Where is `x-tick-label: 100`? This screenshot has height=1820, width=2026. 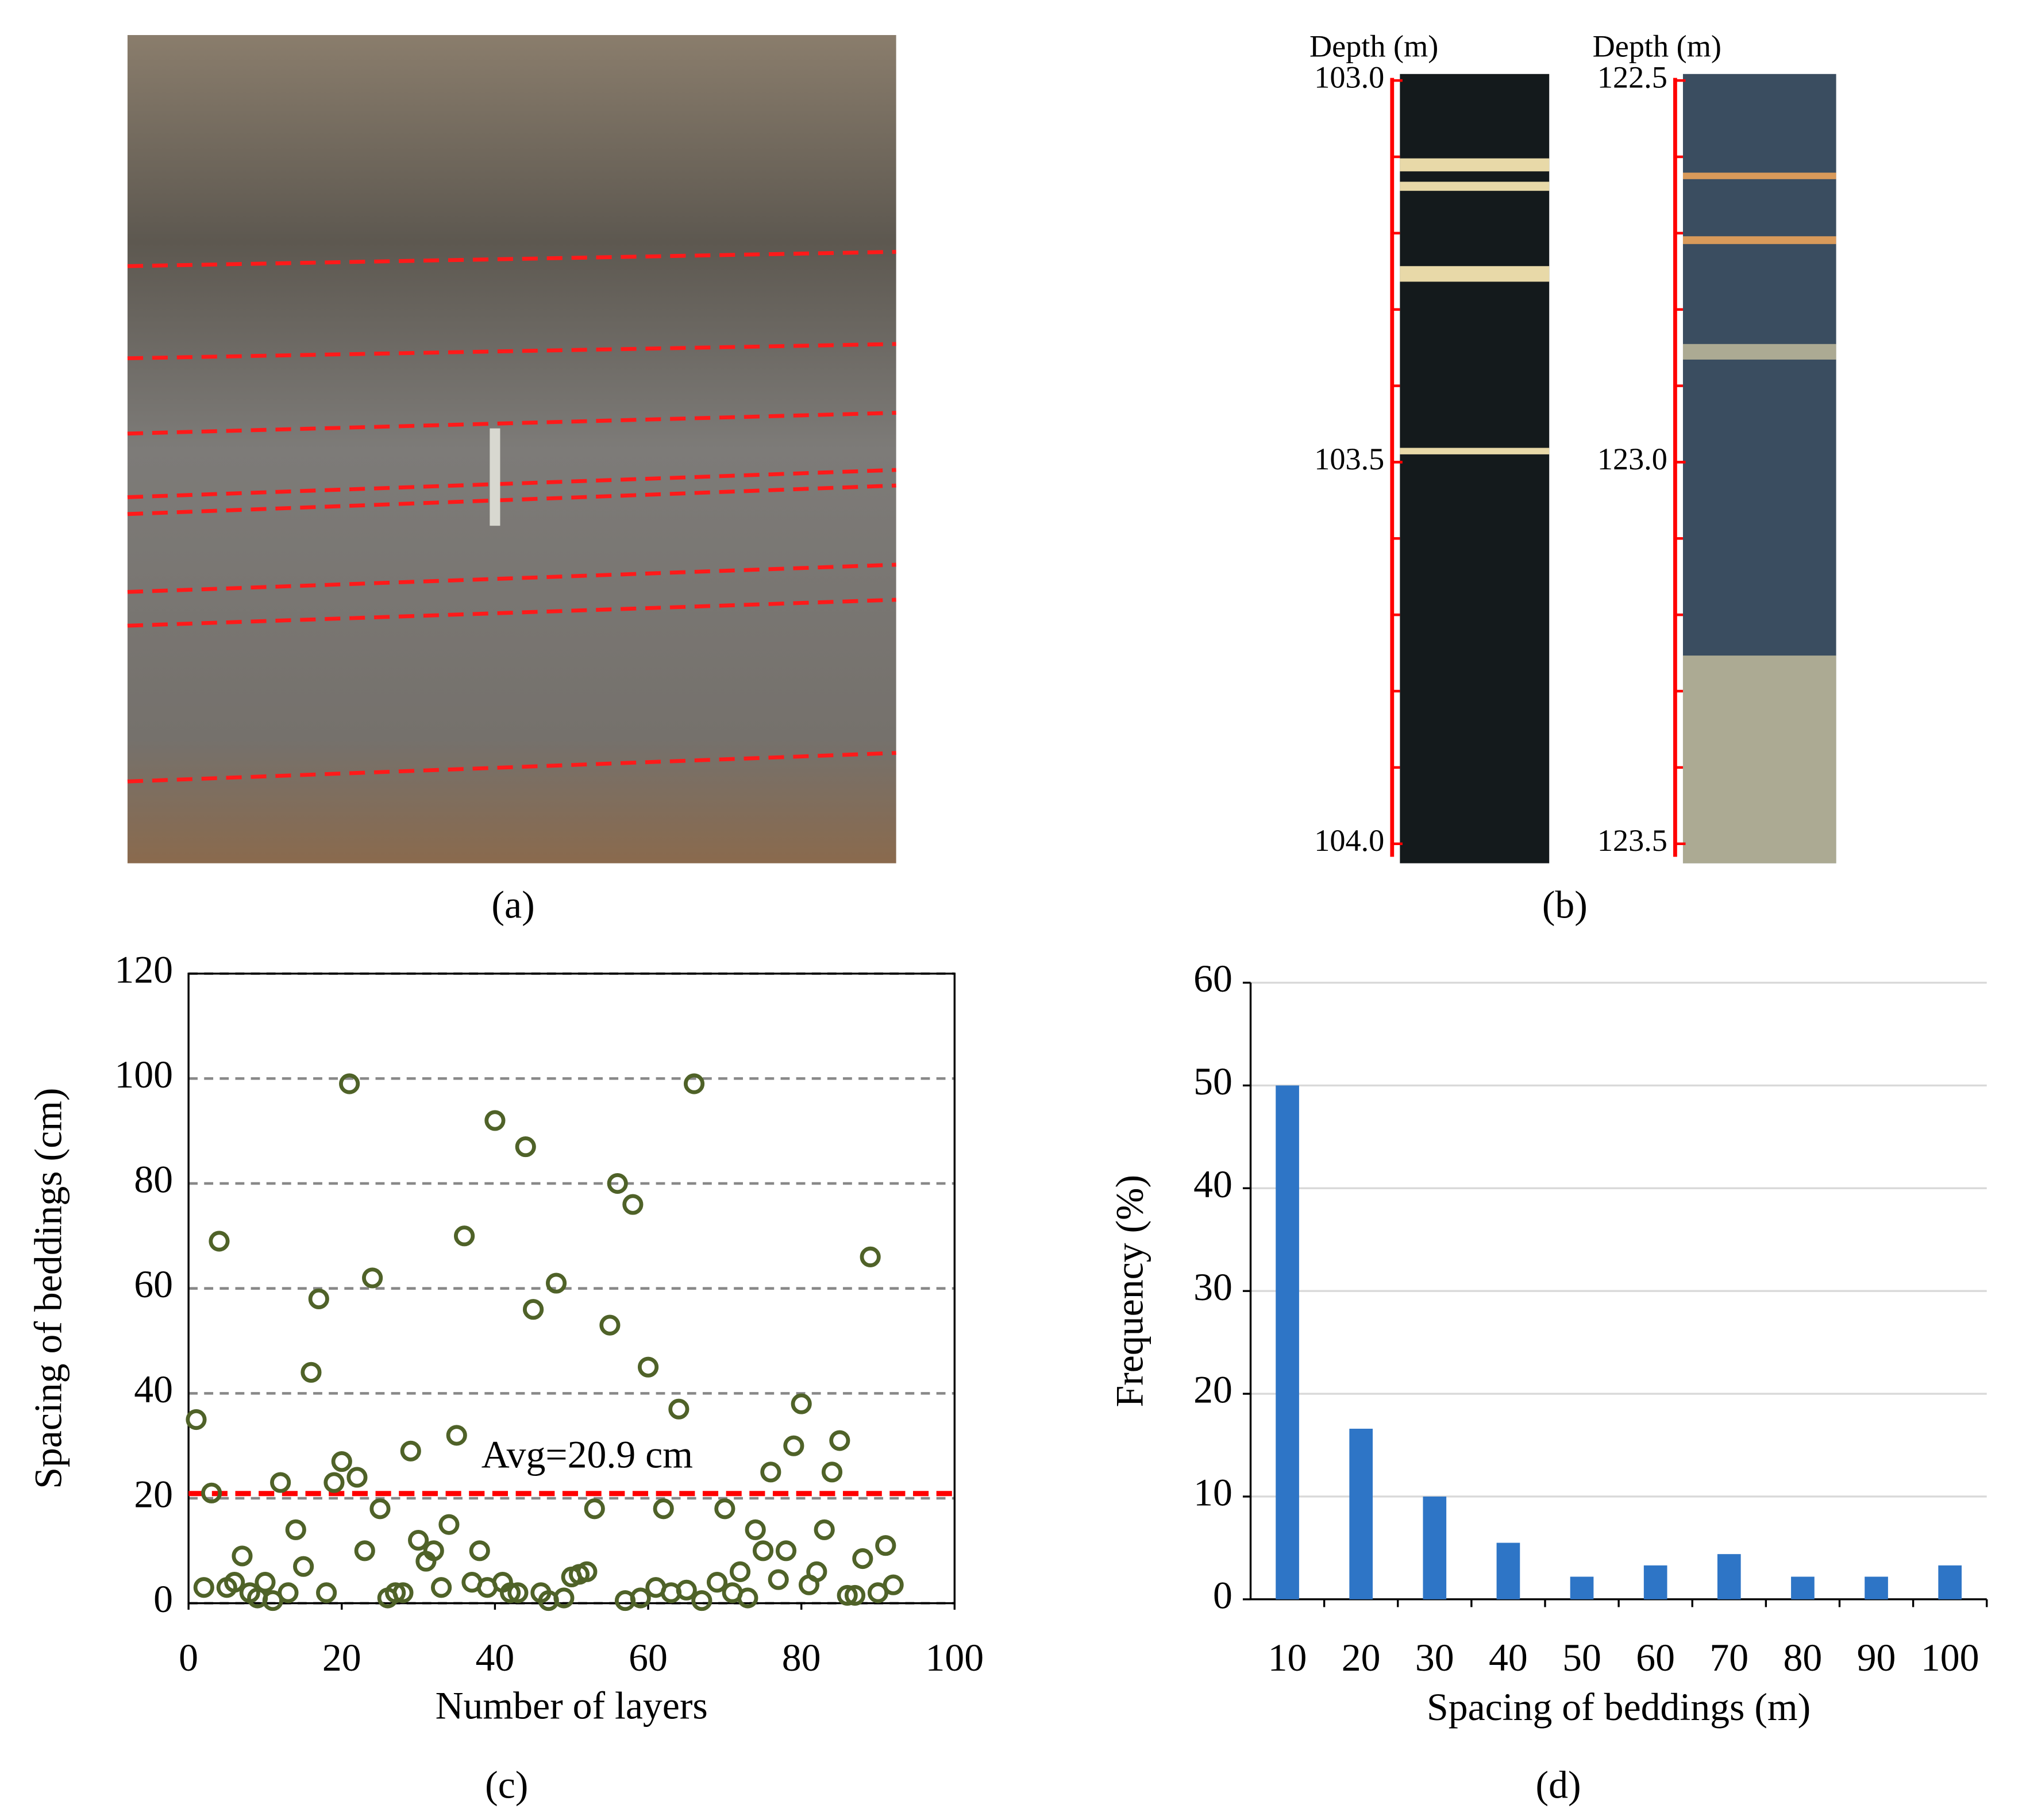
x-tick-label: 100 is located at coordinates (955, 1658).